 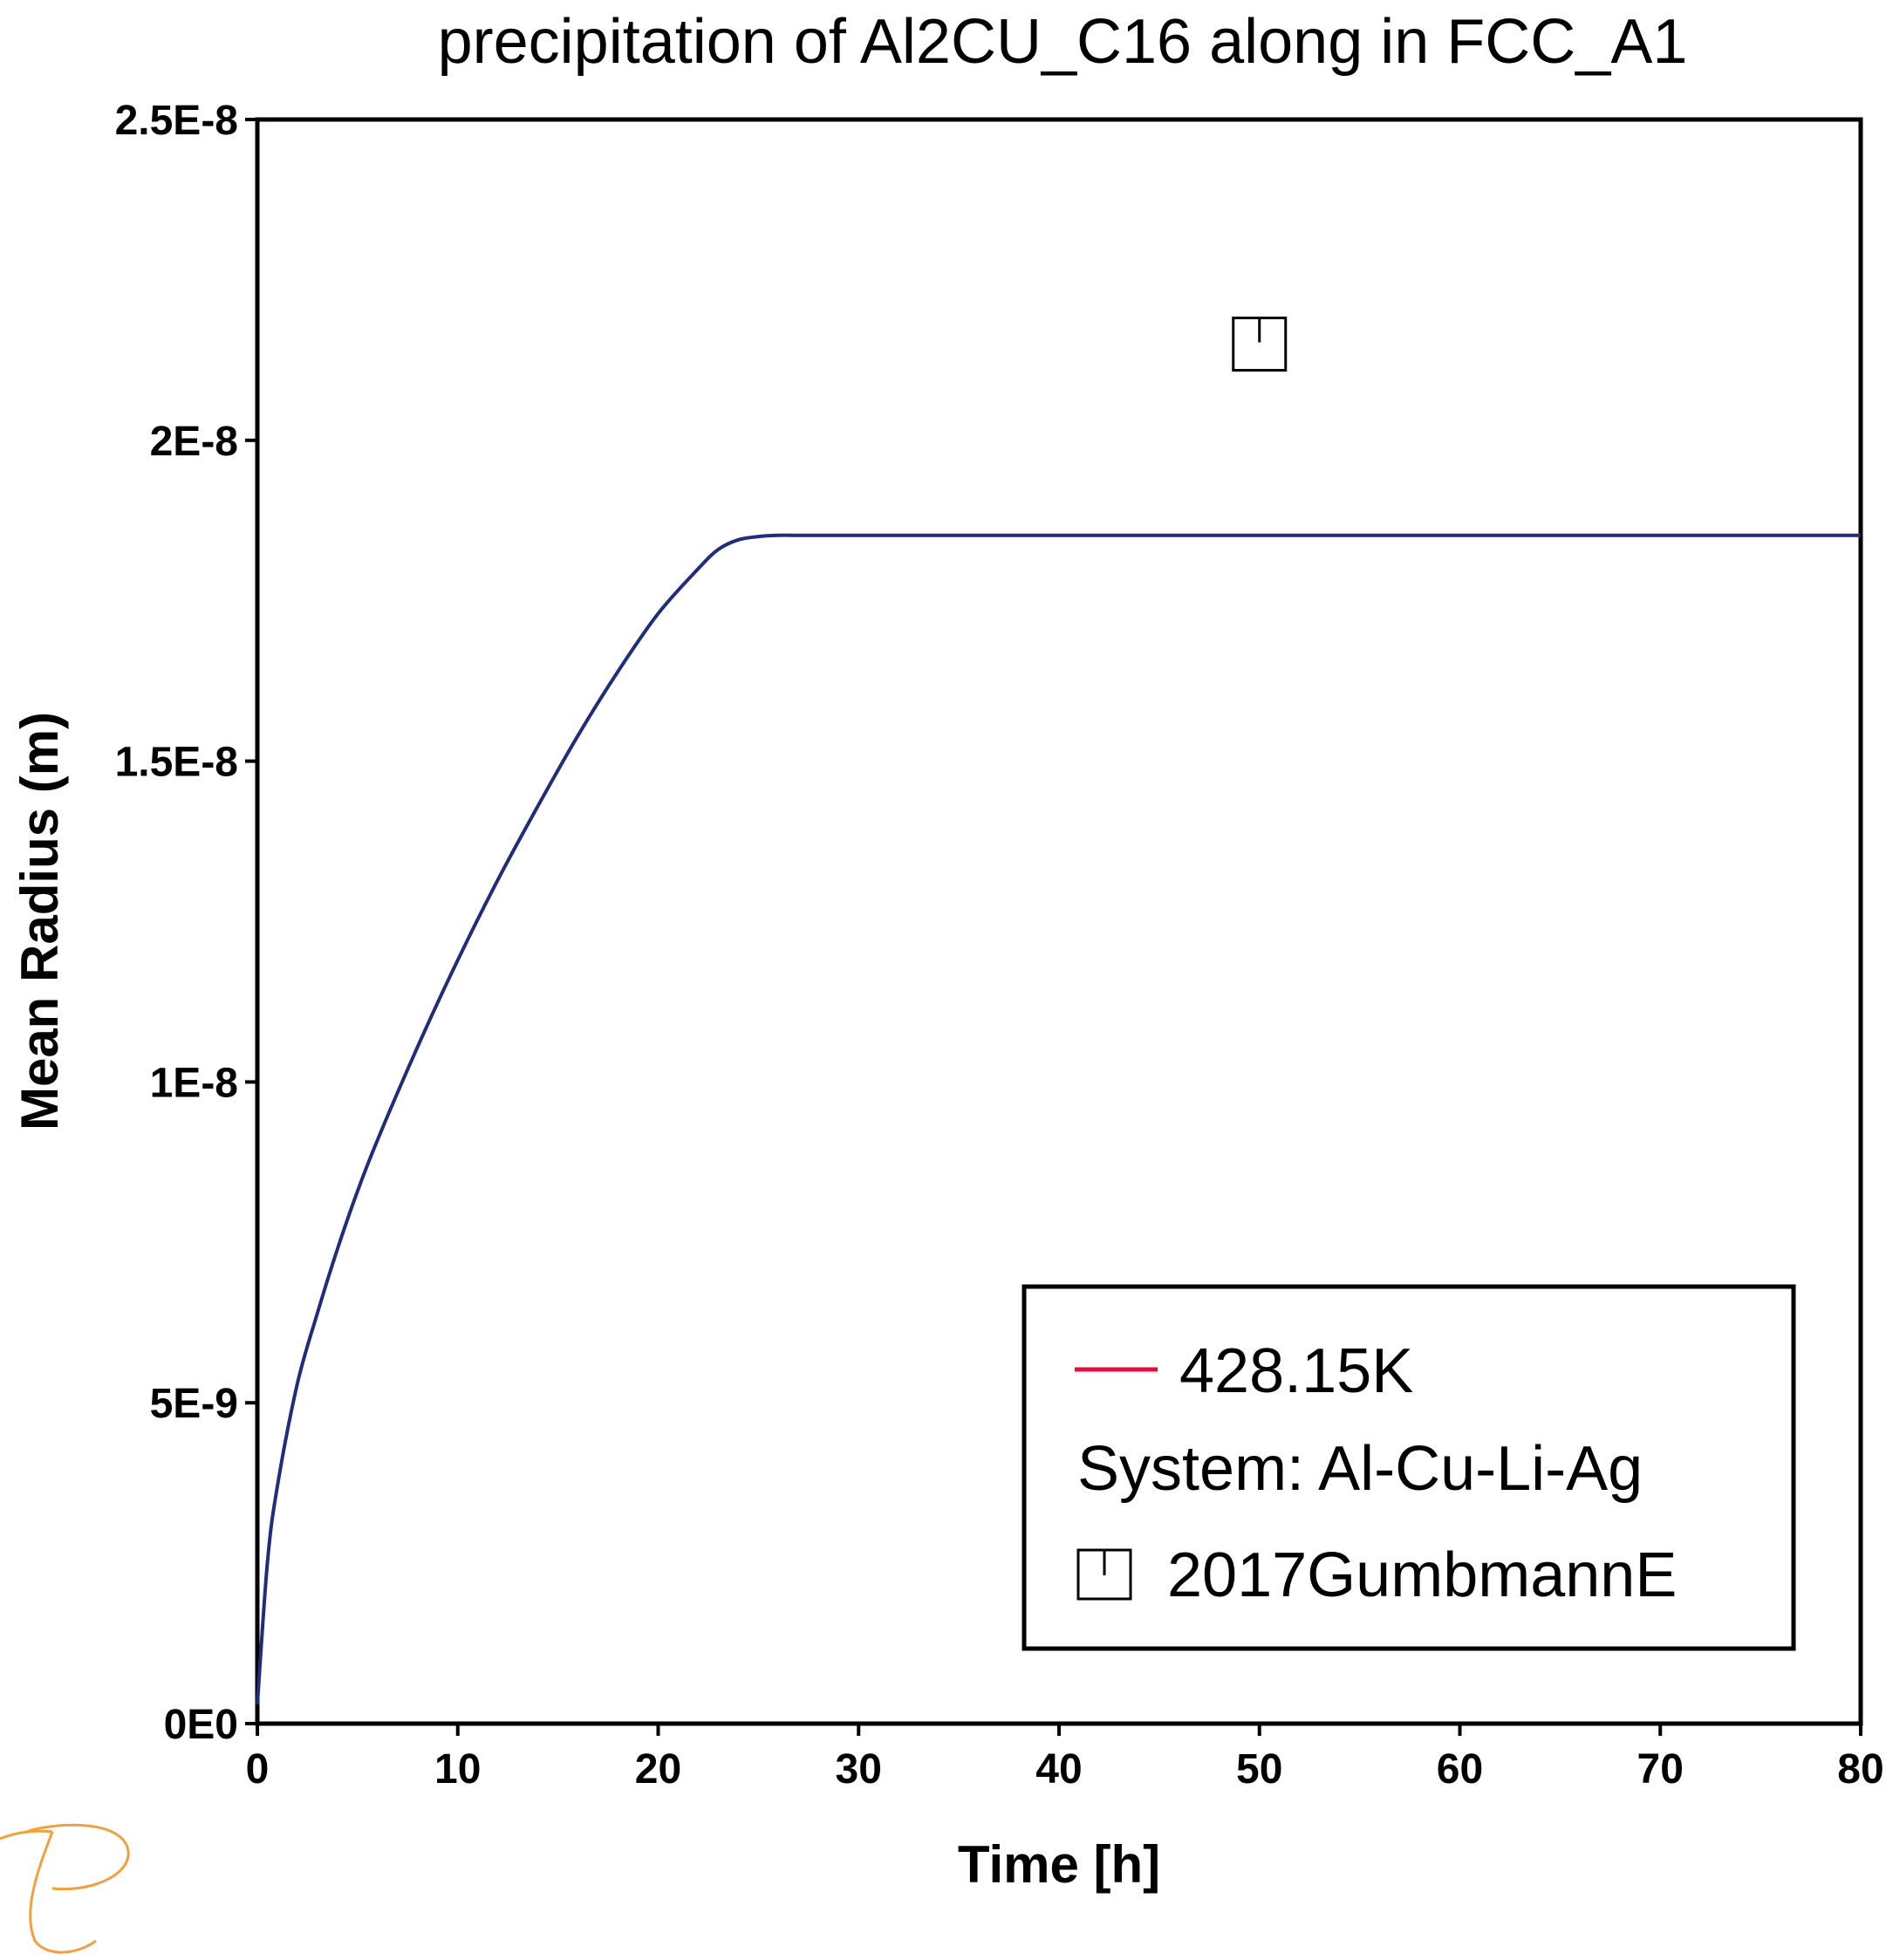 What do you see at coordinates (258, 1769) in the screenshot?
I see `x-tick-label: 0` at bounding box center [258, 1769].